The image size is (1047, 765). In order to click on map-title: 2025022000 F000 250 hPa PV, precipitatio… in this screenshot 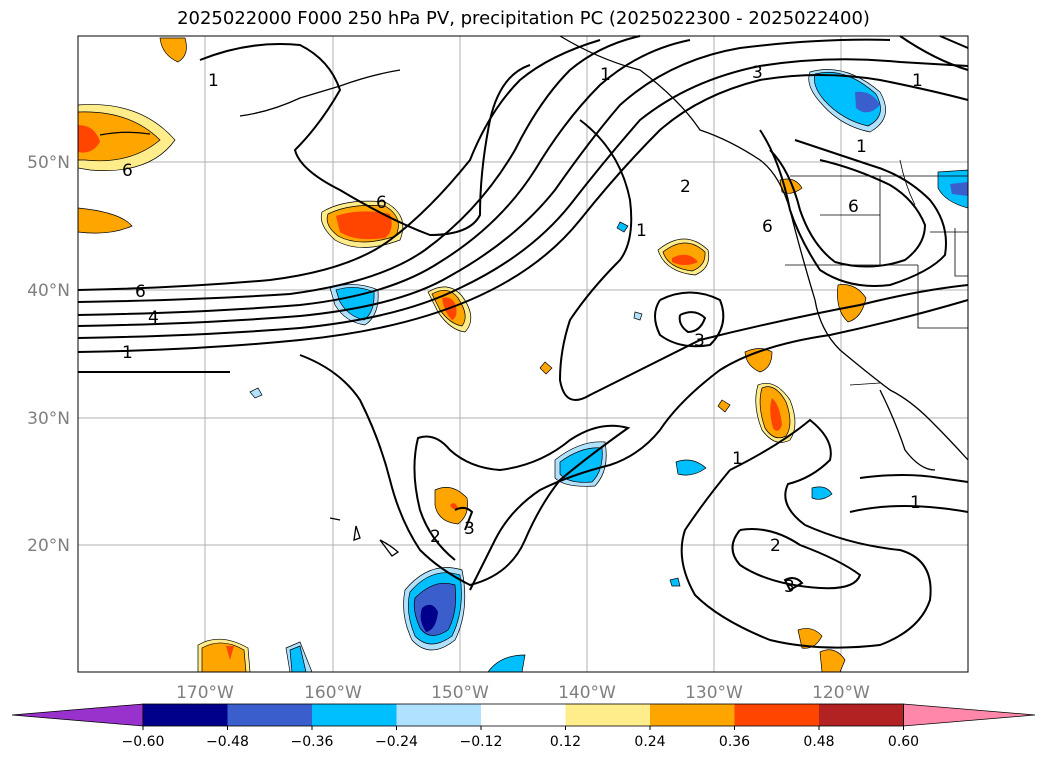, I will do `click(523, 18)`.